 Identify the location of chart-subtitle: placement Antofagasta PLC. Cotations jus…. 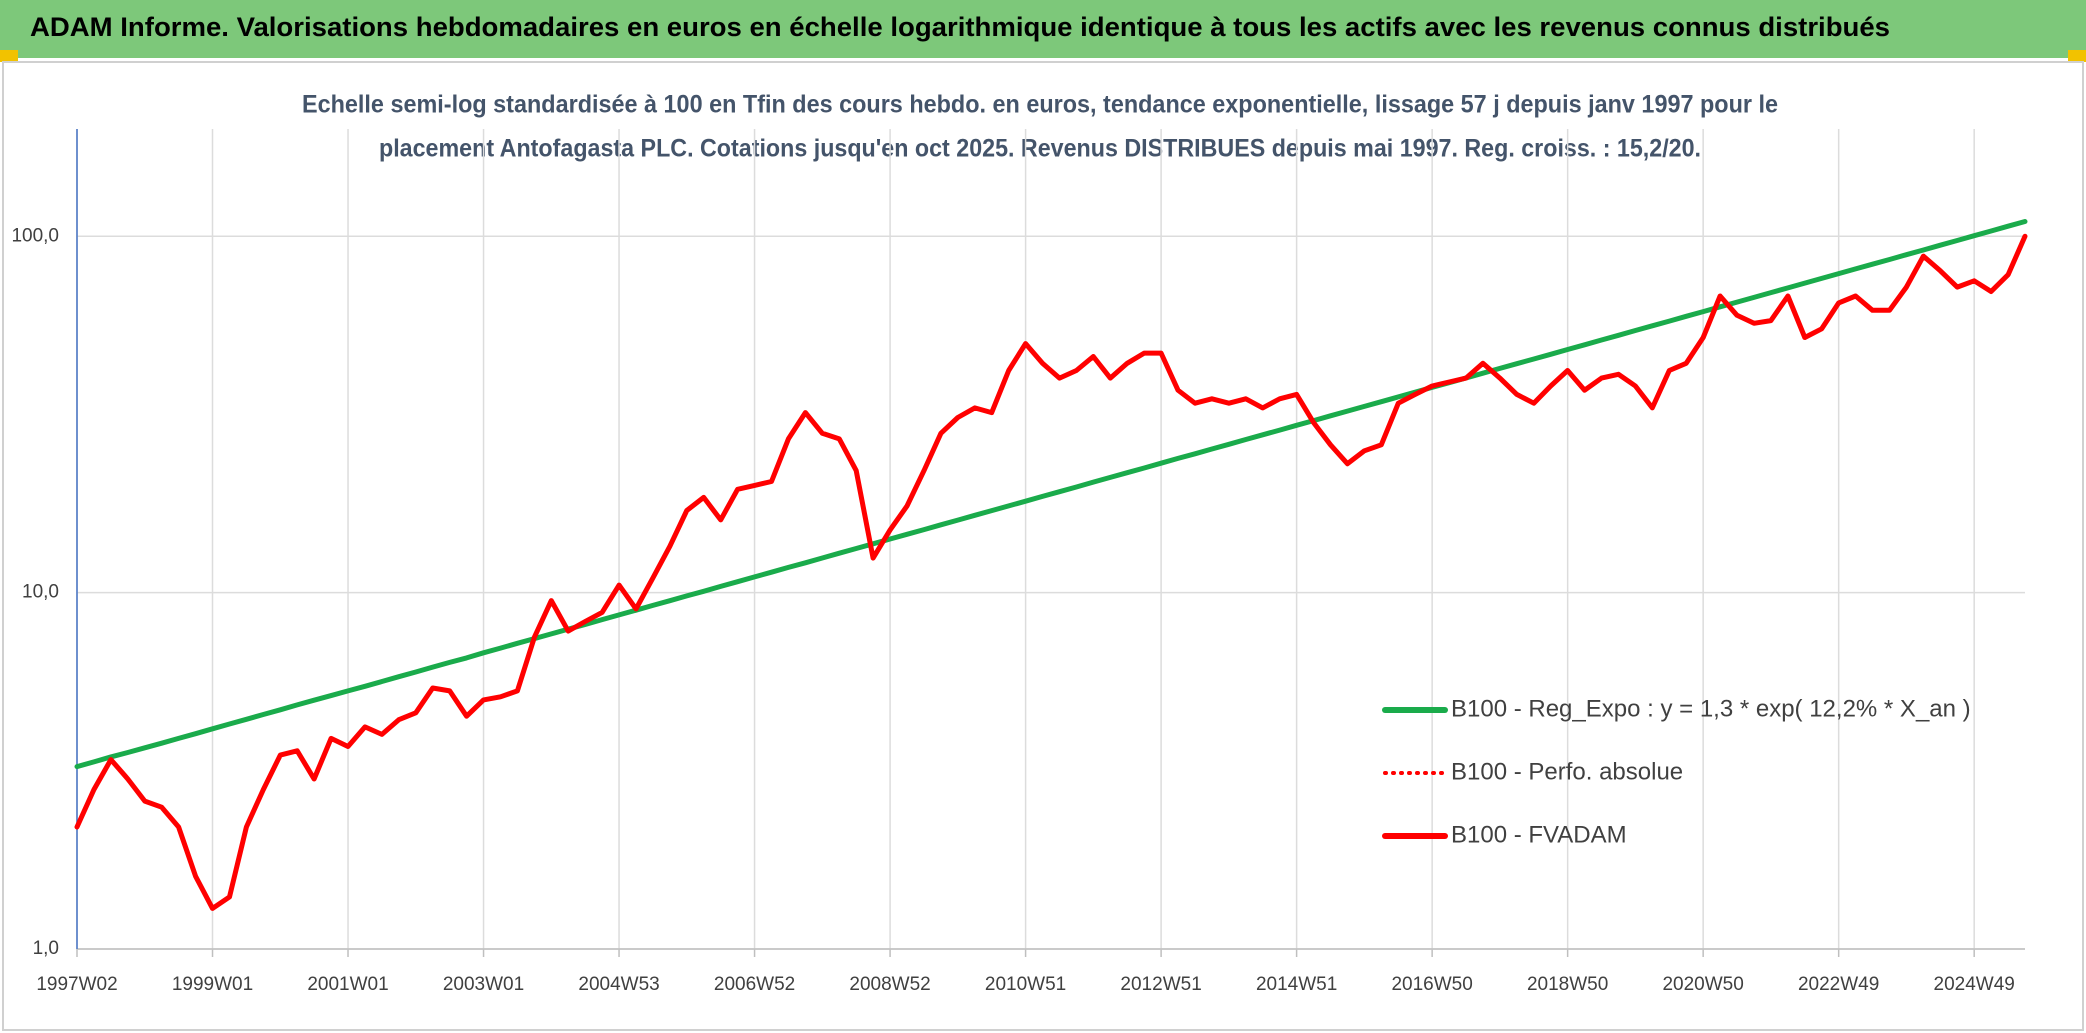
(1040, 149).